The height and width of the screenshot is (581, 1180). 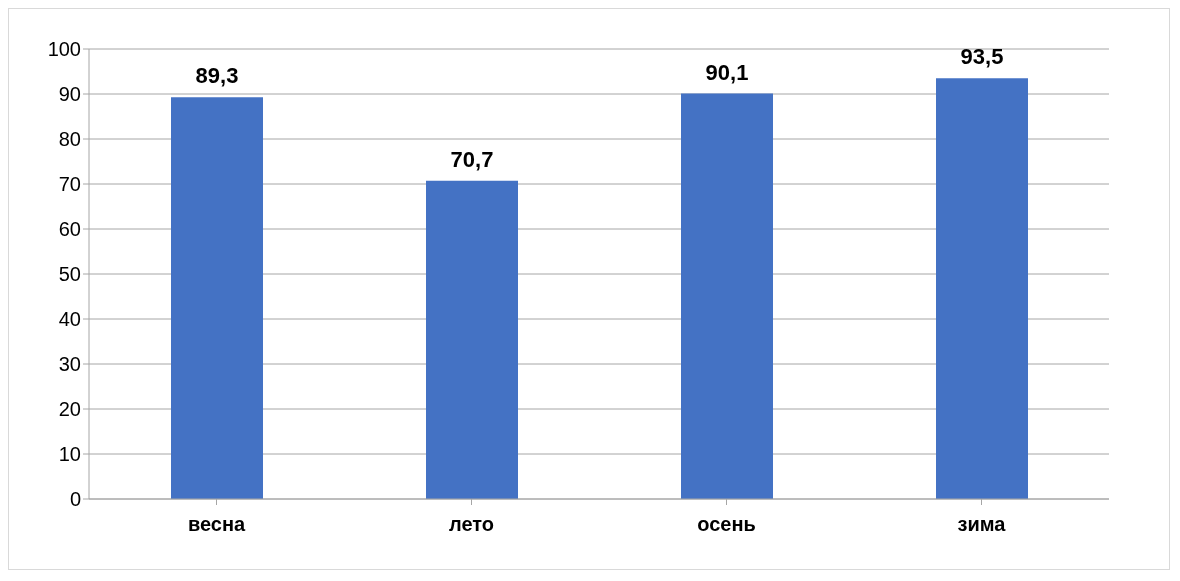 I want to click on data-label: 93,5, so click(x=982, y=57).